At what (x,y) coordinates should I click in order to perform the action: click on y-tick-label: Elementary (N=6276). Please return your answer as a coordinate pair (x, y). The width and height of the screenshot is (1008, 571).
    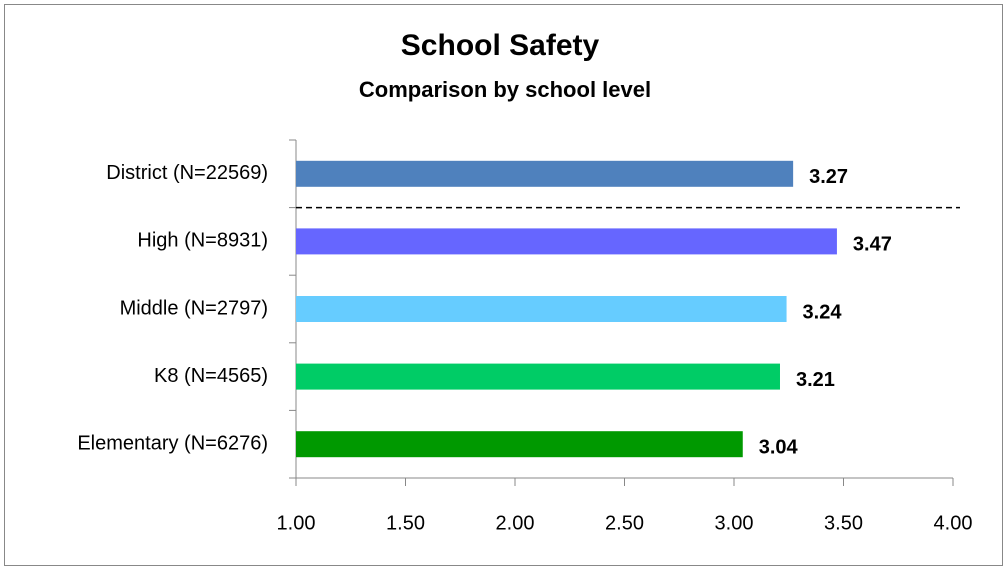
    Looking at the image, I should click on (172, 443).